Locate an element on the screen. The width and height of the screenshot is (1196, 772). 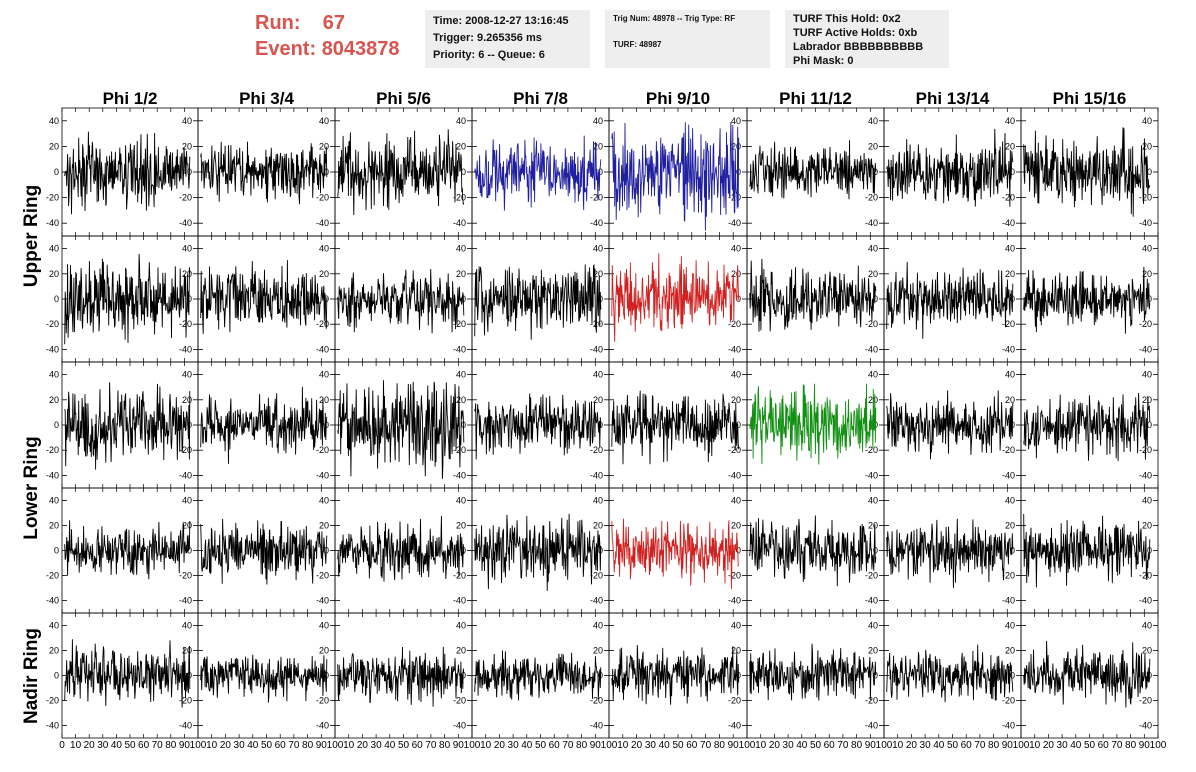
panel-frame-r5-c4 is located at coordinates (540, 675).